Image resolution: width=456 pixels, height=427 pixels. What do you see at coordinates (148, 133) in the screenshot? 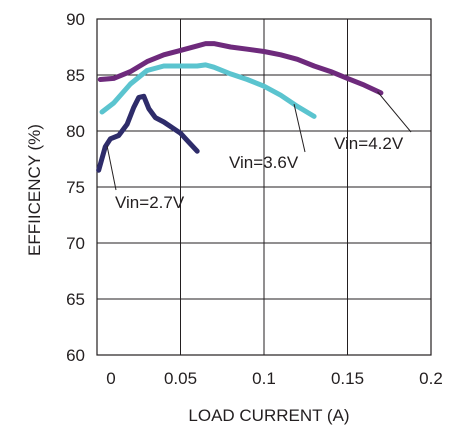
I see `series-line-vin-2-7v` at bounding box center [148, 133].